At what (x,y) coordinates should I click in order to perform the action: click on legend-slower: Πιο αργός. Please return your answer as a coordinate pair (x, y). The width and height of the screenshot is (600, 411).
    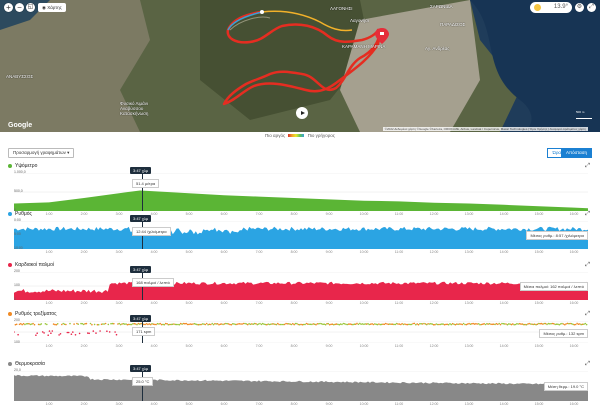
    Looking at the image, I should click on (275, 135).